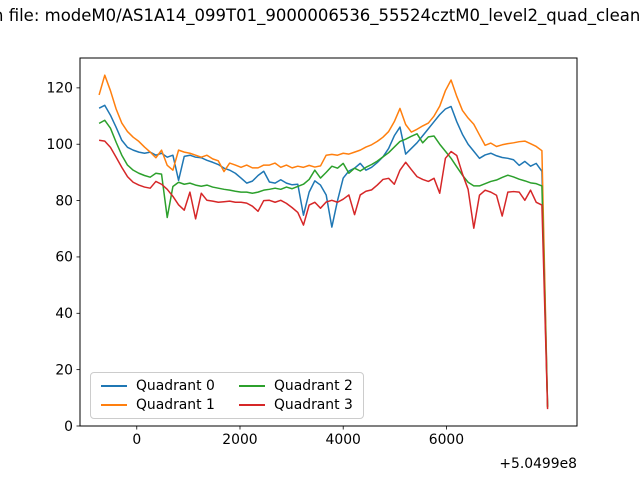 Image resolution: width=640 pixels, height=480 pixels. What do you see at coordinates (446, 440) in the screenshot?
I see `x-axis-tick-label: 6000` at bounding box center [446, 440].